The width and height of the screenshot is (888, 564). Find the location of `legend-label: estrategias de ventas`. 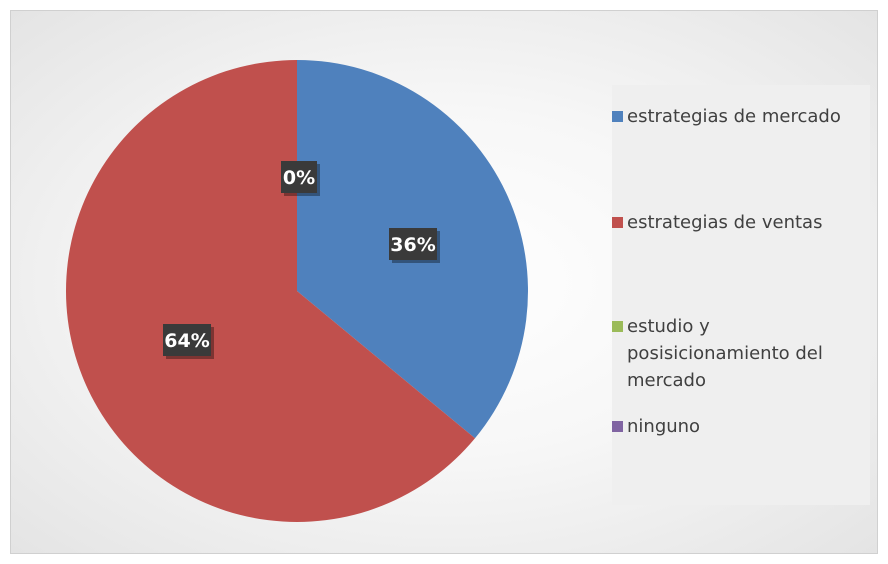

legend-label: estrategias de ventas is located at coordinates (725, 222).